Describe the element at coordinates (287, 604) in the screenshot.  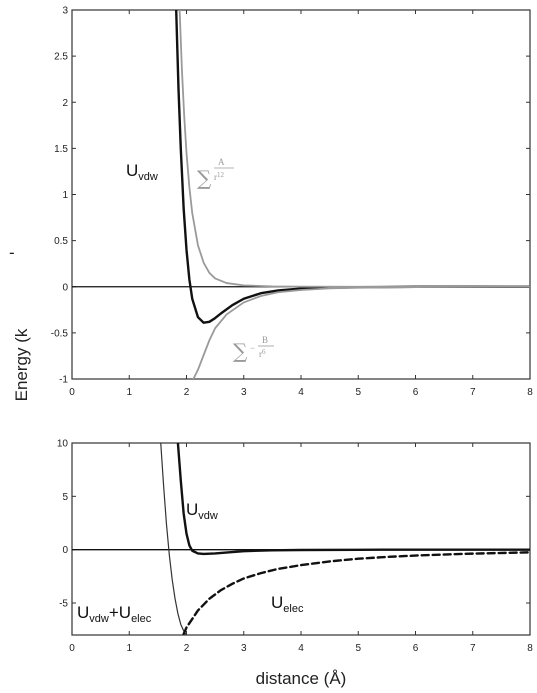
I see `bottom-uelec-label: Uelec` at that location.